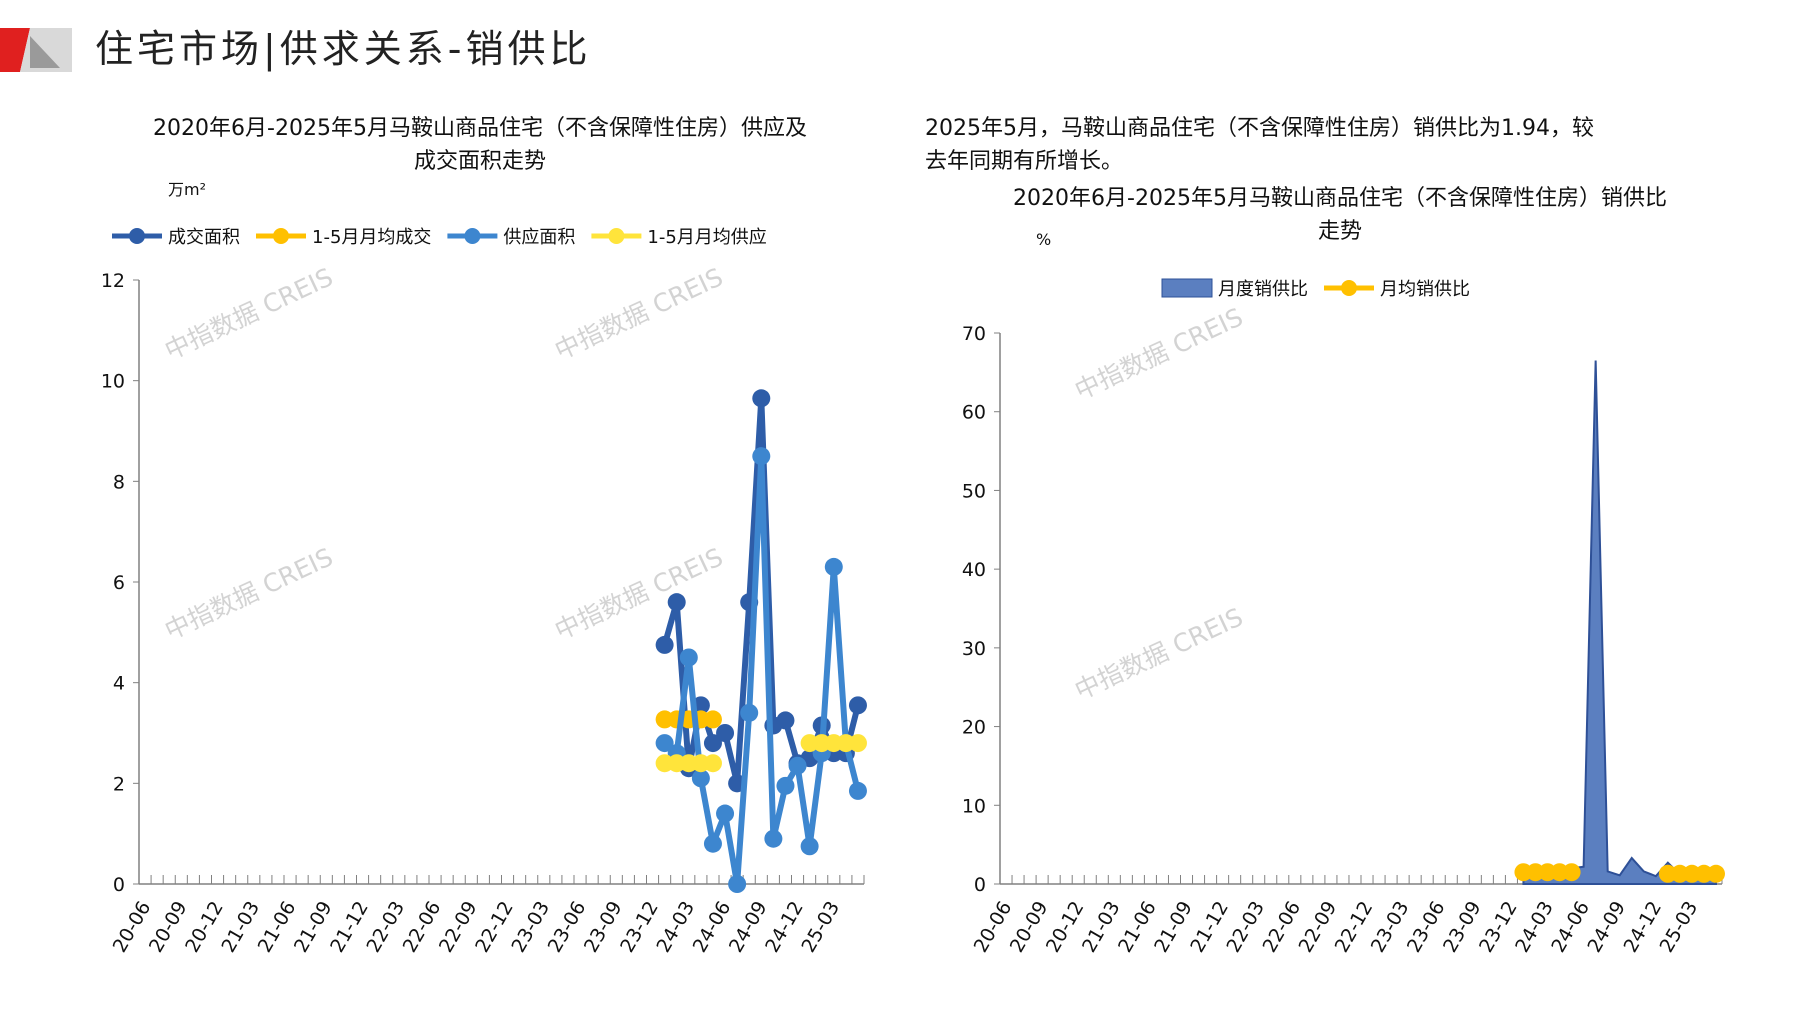  I want to click on right-chart-title: 2020年6月-2025年5月马鞍山商品住宅（不含保障性住房）销供比 走势, so click(1340, 215).